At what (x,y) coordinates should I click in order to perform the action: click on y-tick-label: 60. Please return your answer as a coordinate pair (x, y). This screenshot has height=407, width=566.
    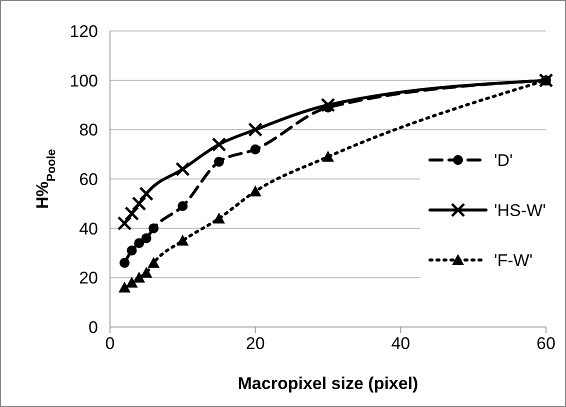
    Looking at the image, I should click on (88, 179).